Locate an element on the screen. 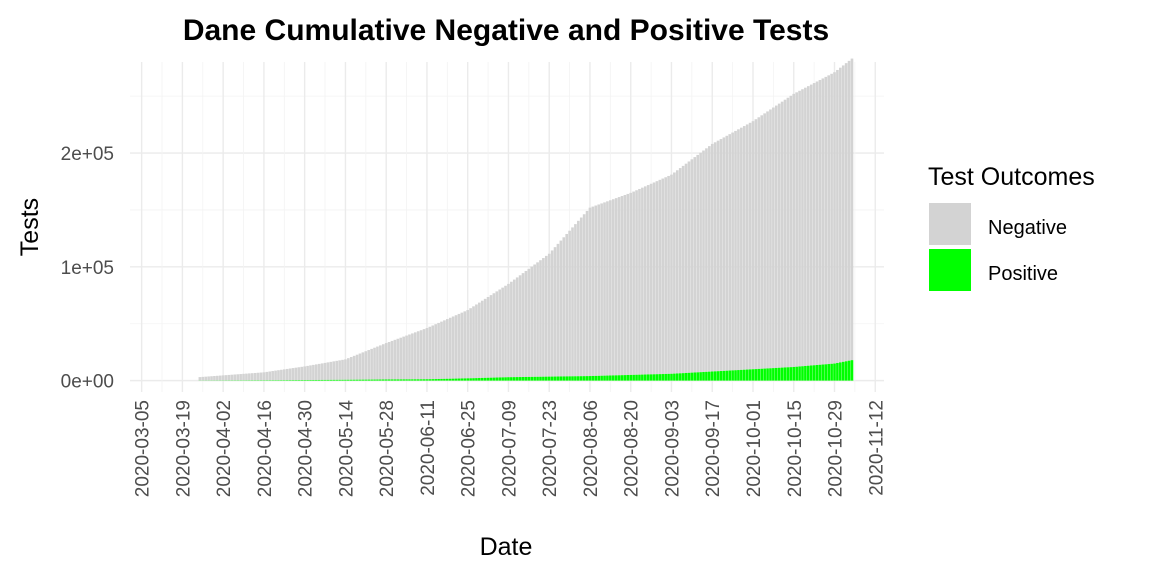  x-tick-label: 2020-05-28 is located at coordinates (387, 448).